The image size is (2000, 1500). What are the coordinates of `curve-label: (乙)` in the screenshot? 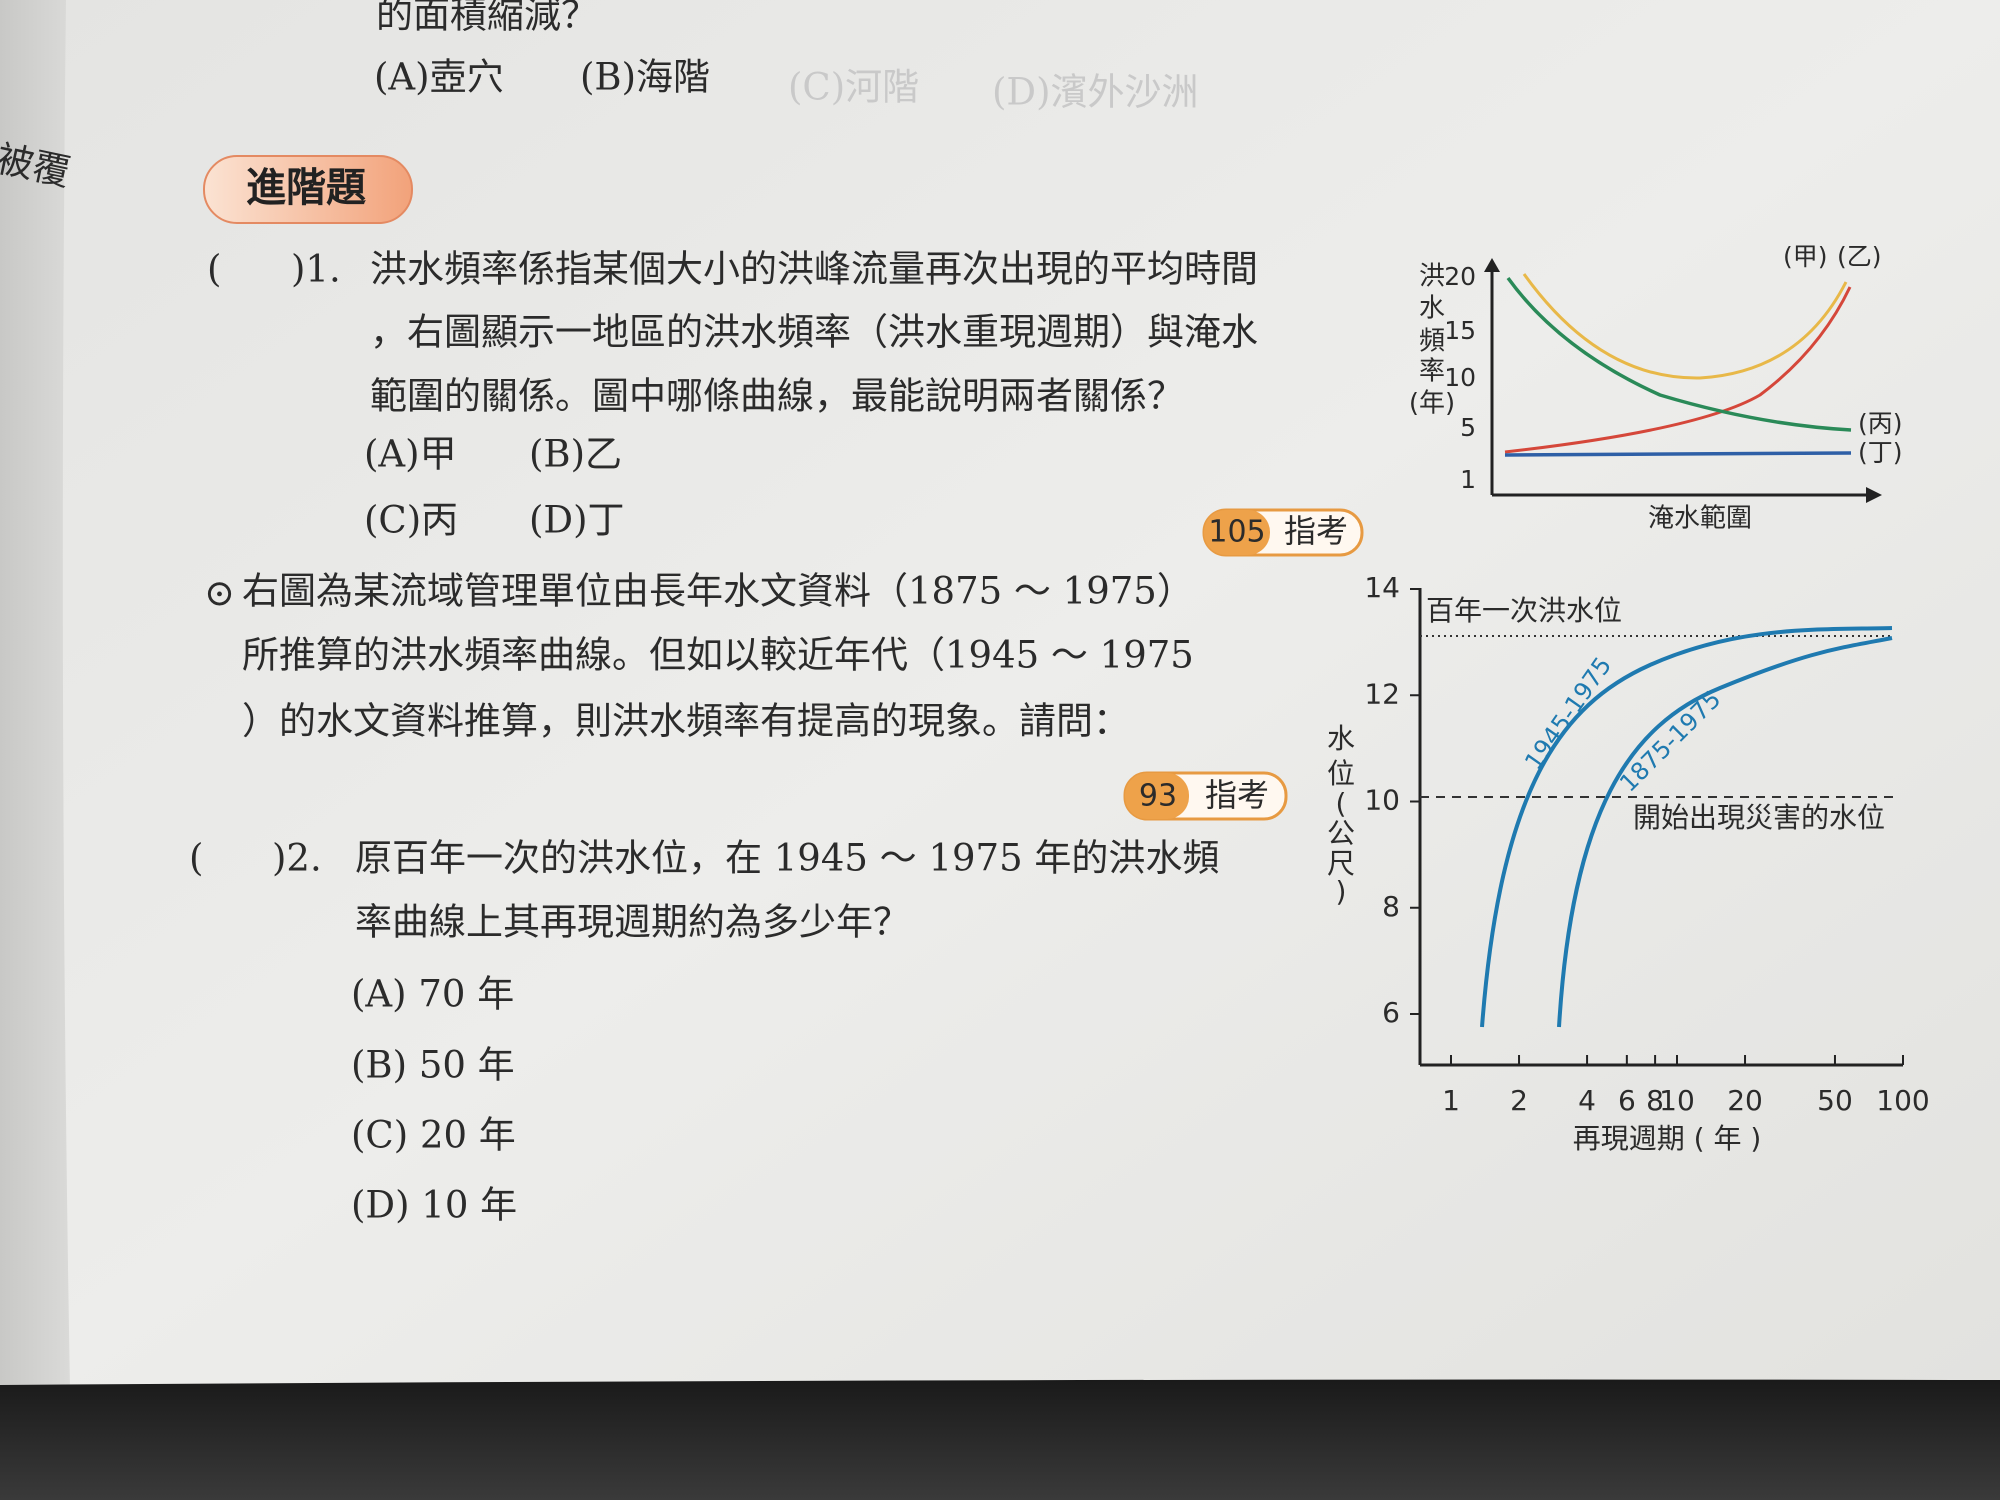 It's located at (1859, 256).